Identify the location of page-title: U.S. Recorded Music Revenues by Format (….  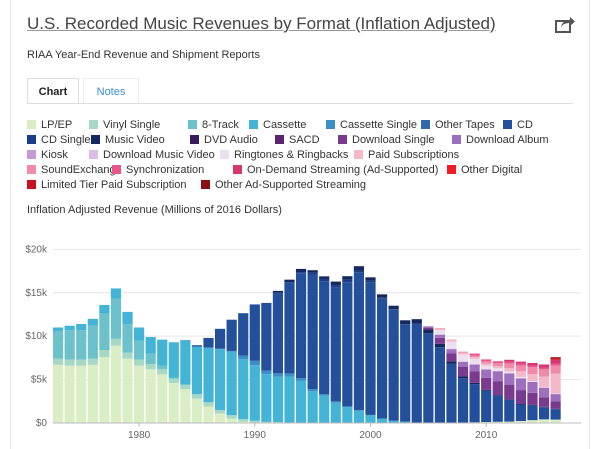
(261, 23).